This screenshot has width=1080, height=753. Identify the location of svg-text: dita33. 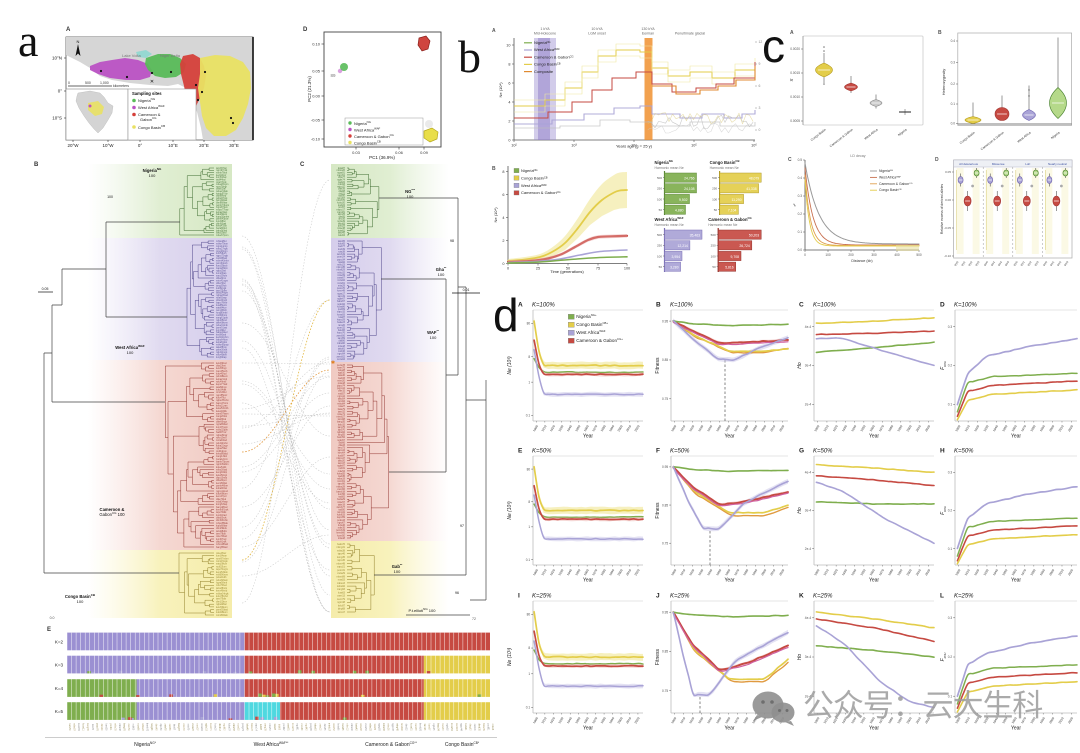
(341, 445).